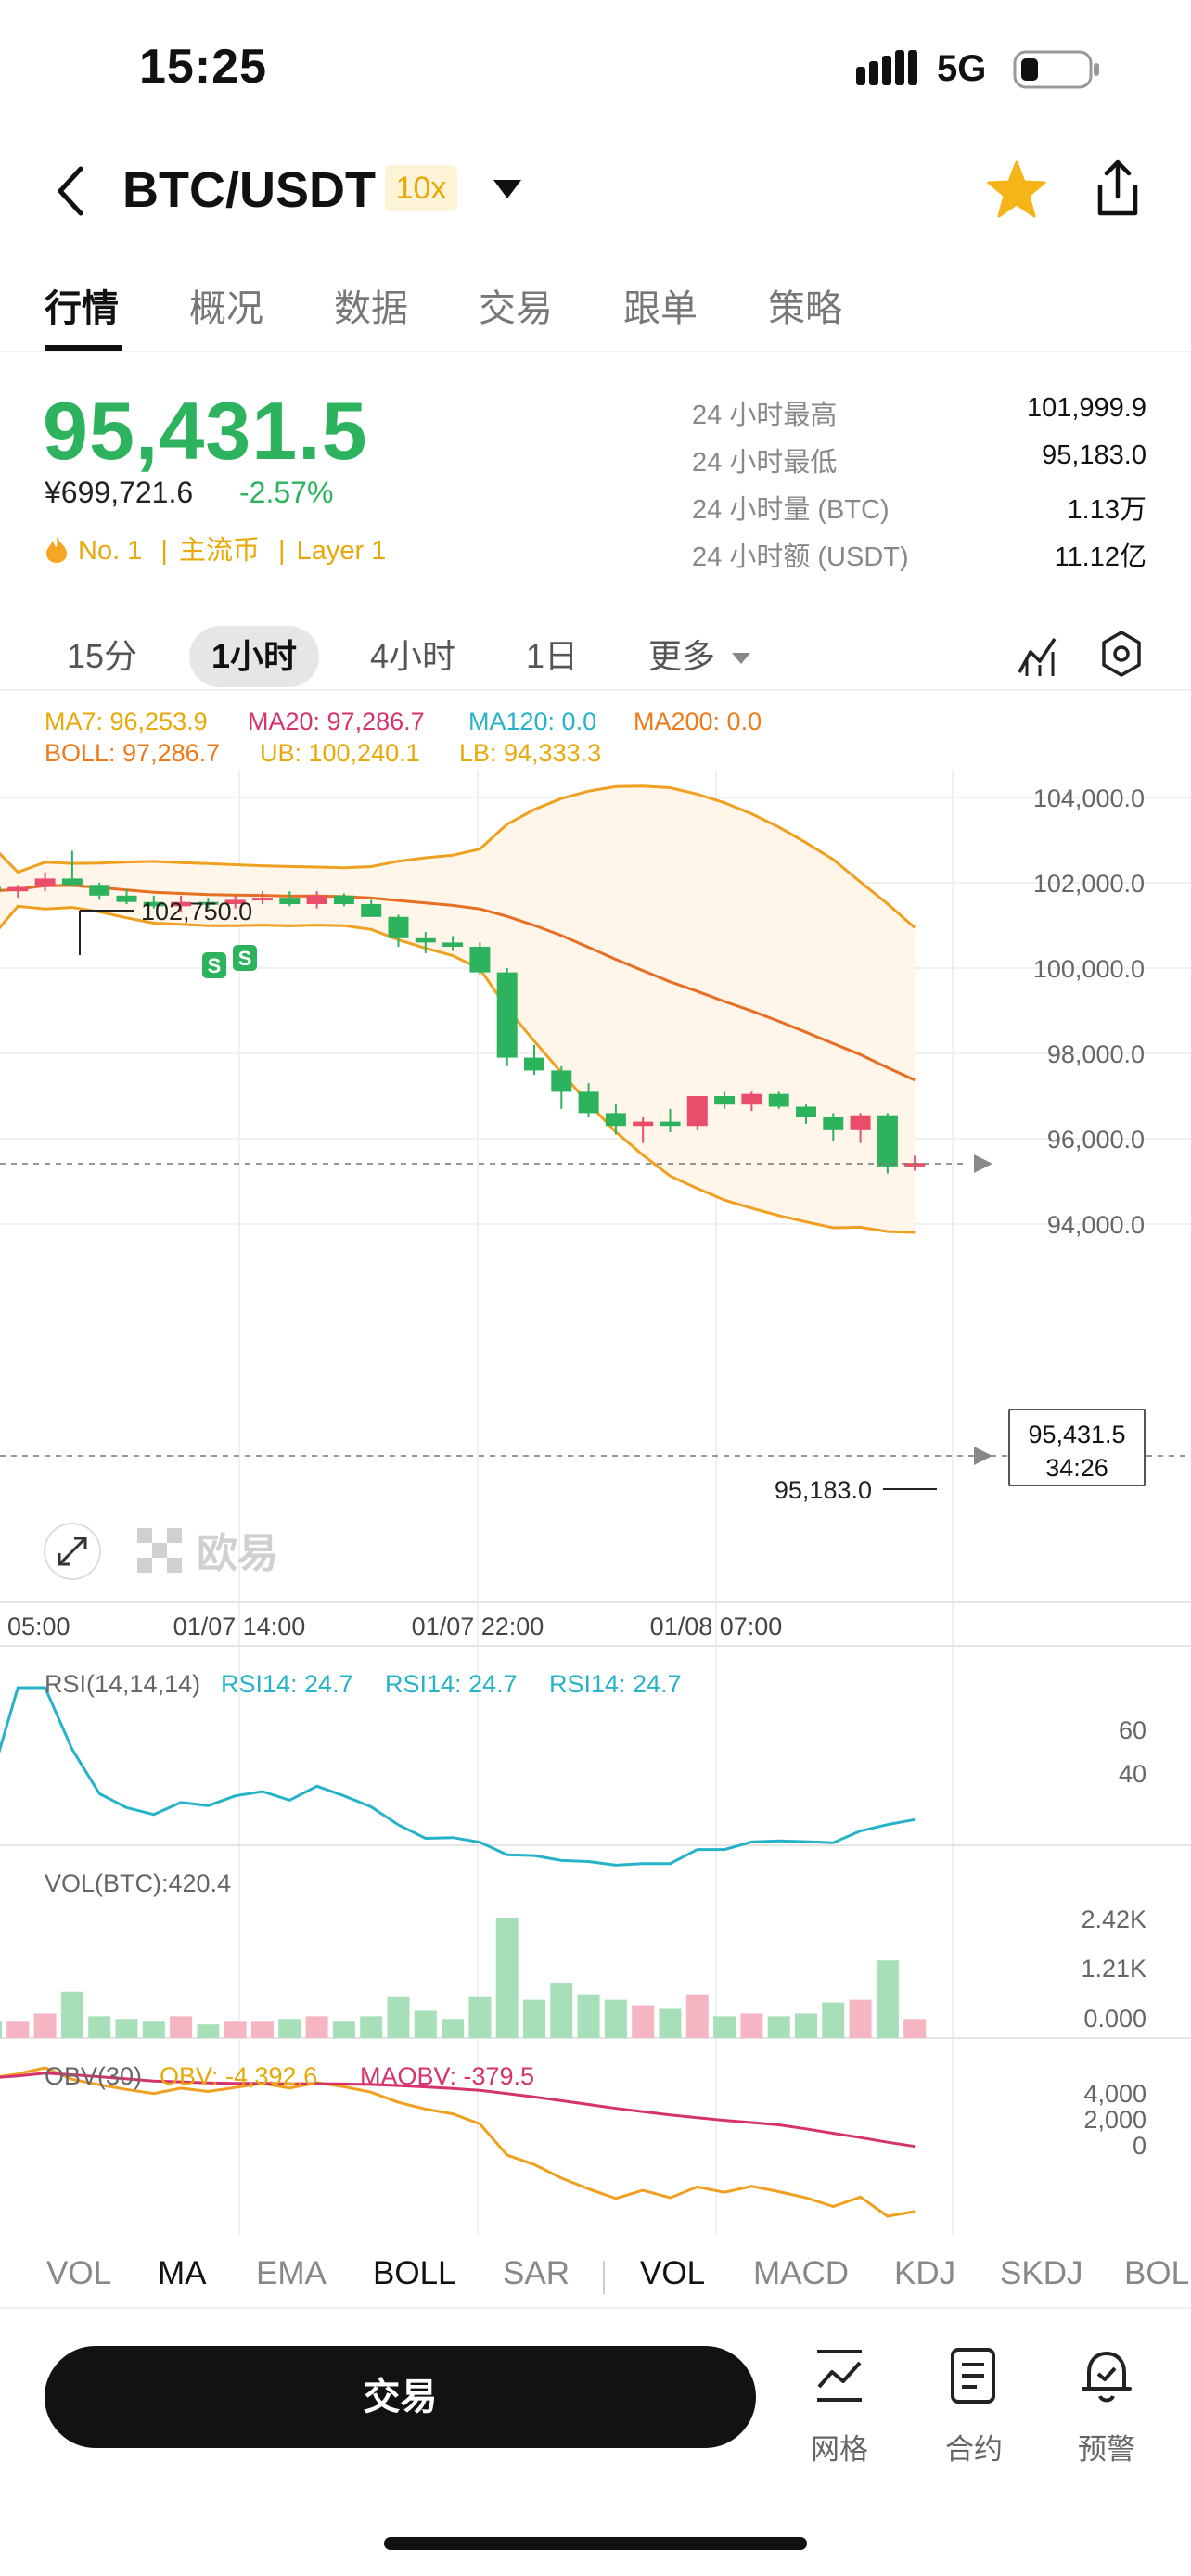  Describe the element at coordinates (974, 2406) in the screenshot. I see `contract-button: 合约` at that location.